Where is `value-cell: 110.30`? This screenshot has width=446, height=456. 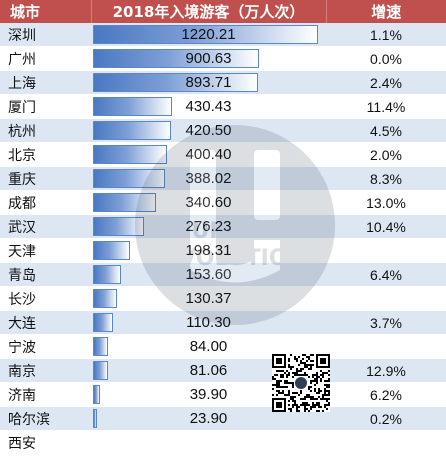
value-cell: 110.30 is located at coordinates (208, 322).